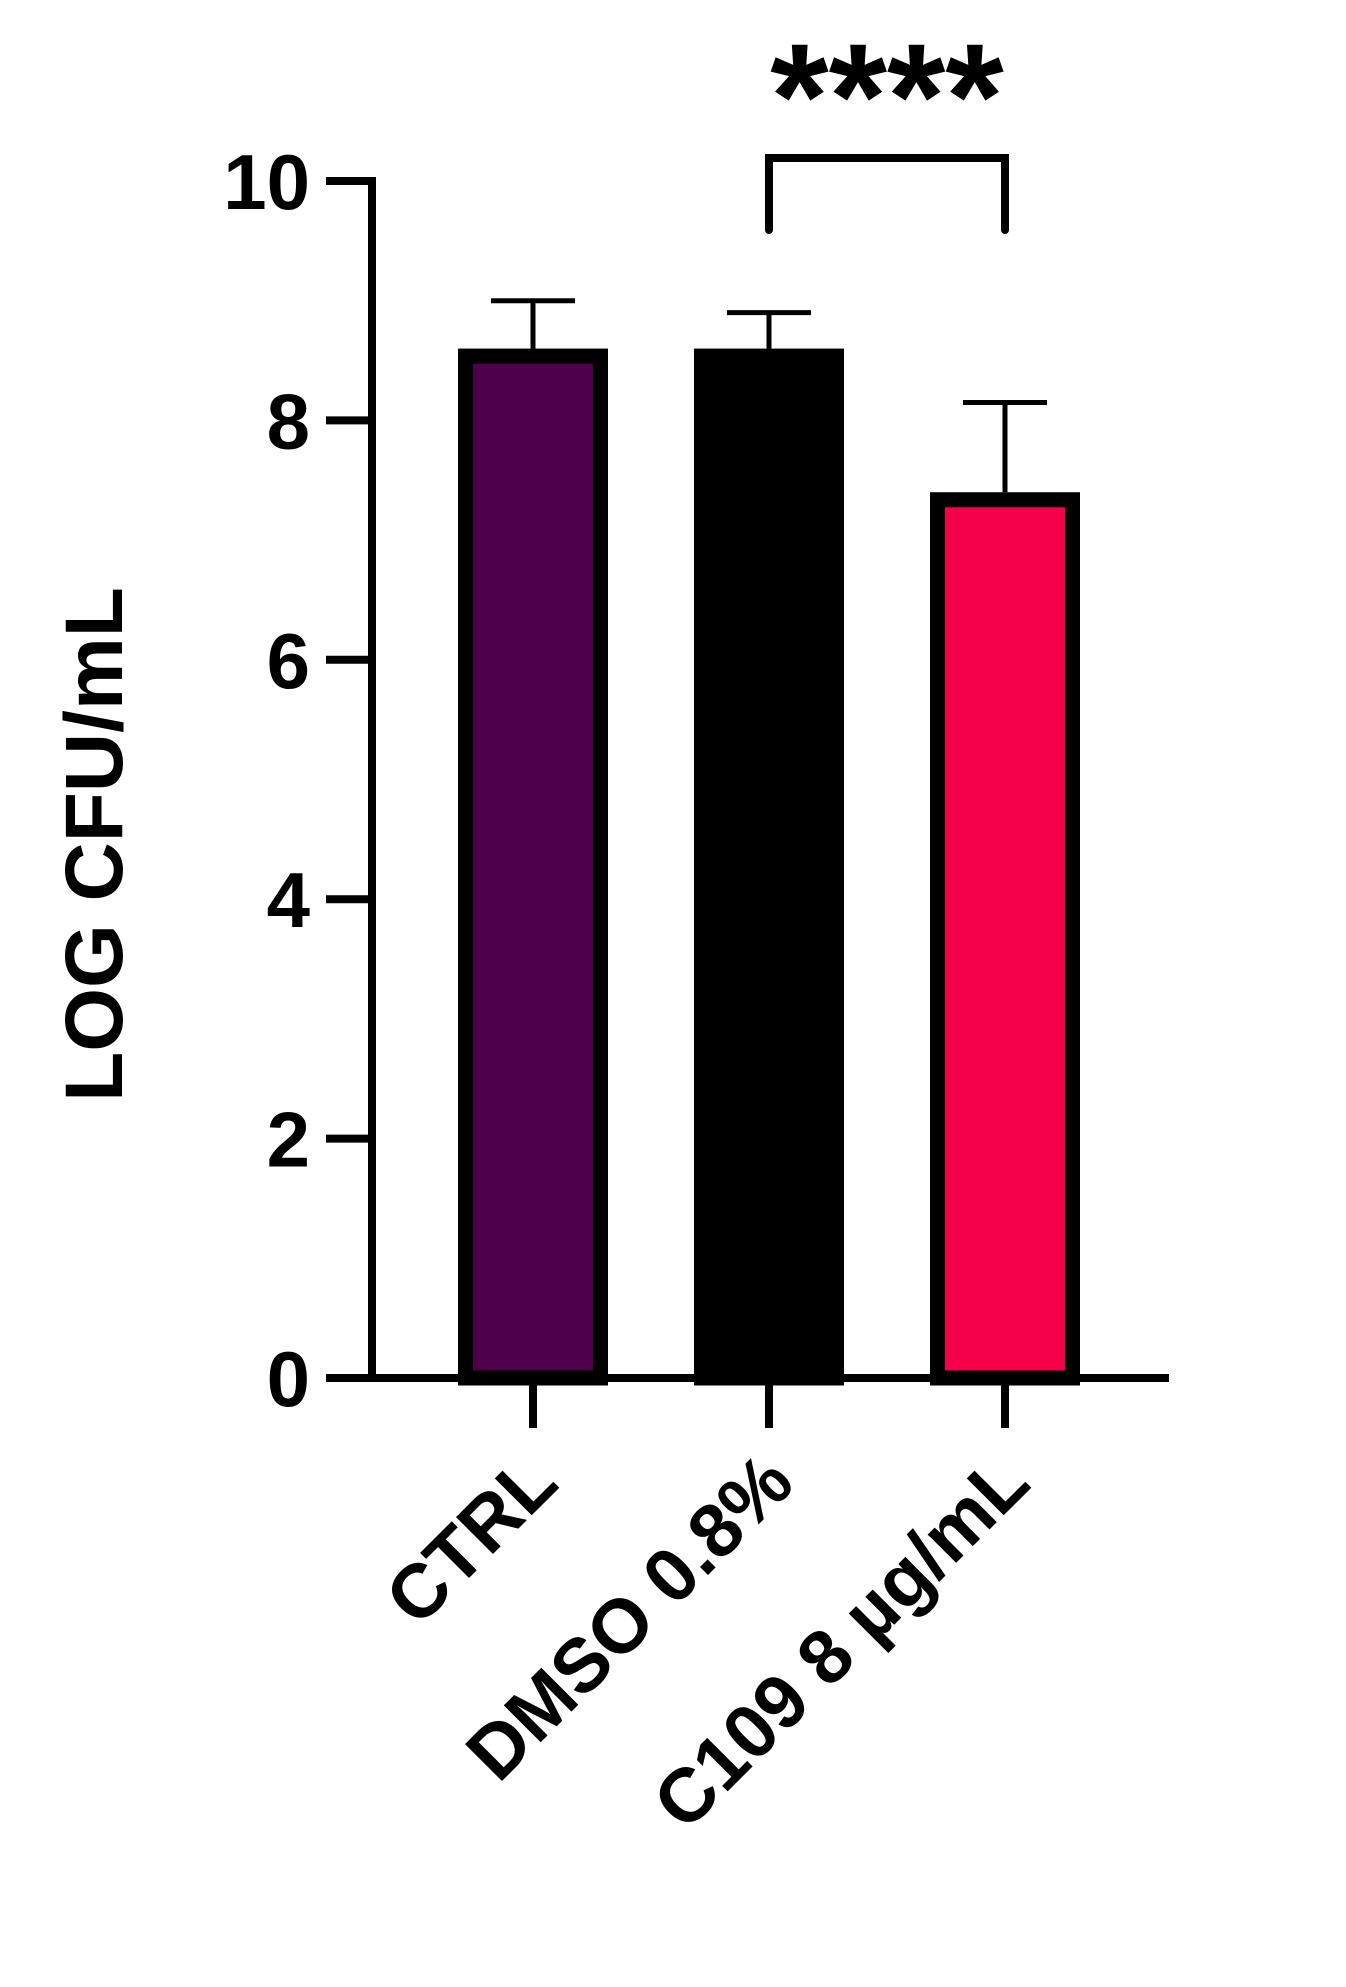  What do you see at coordinates (288, 421) in the screenshot?
I see `y-tick-label: 8` at bounding box center [288, 421].